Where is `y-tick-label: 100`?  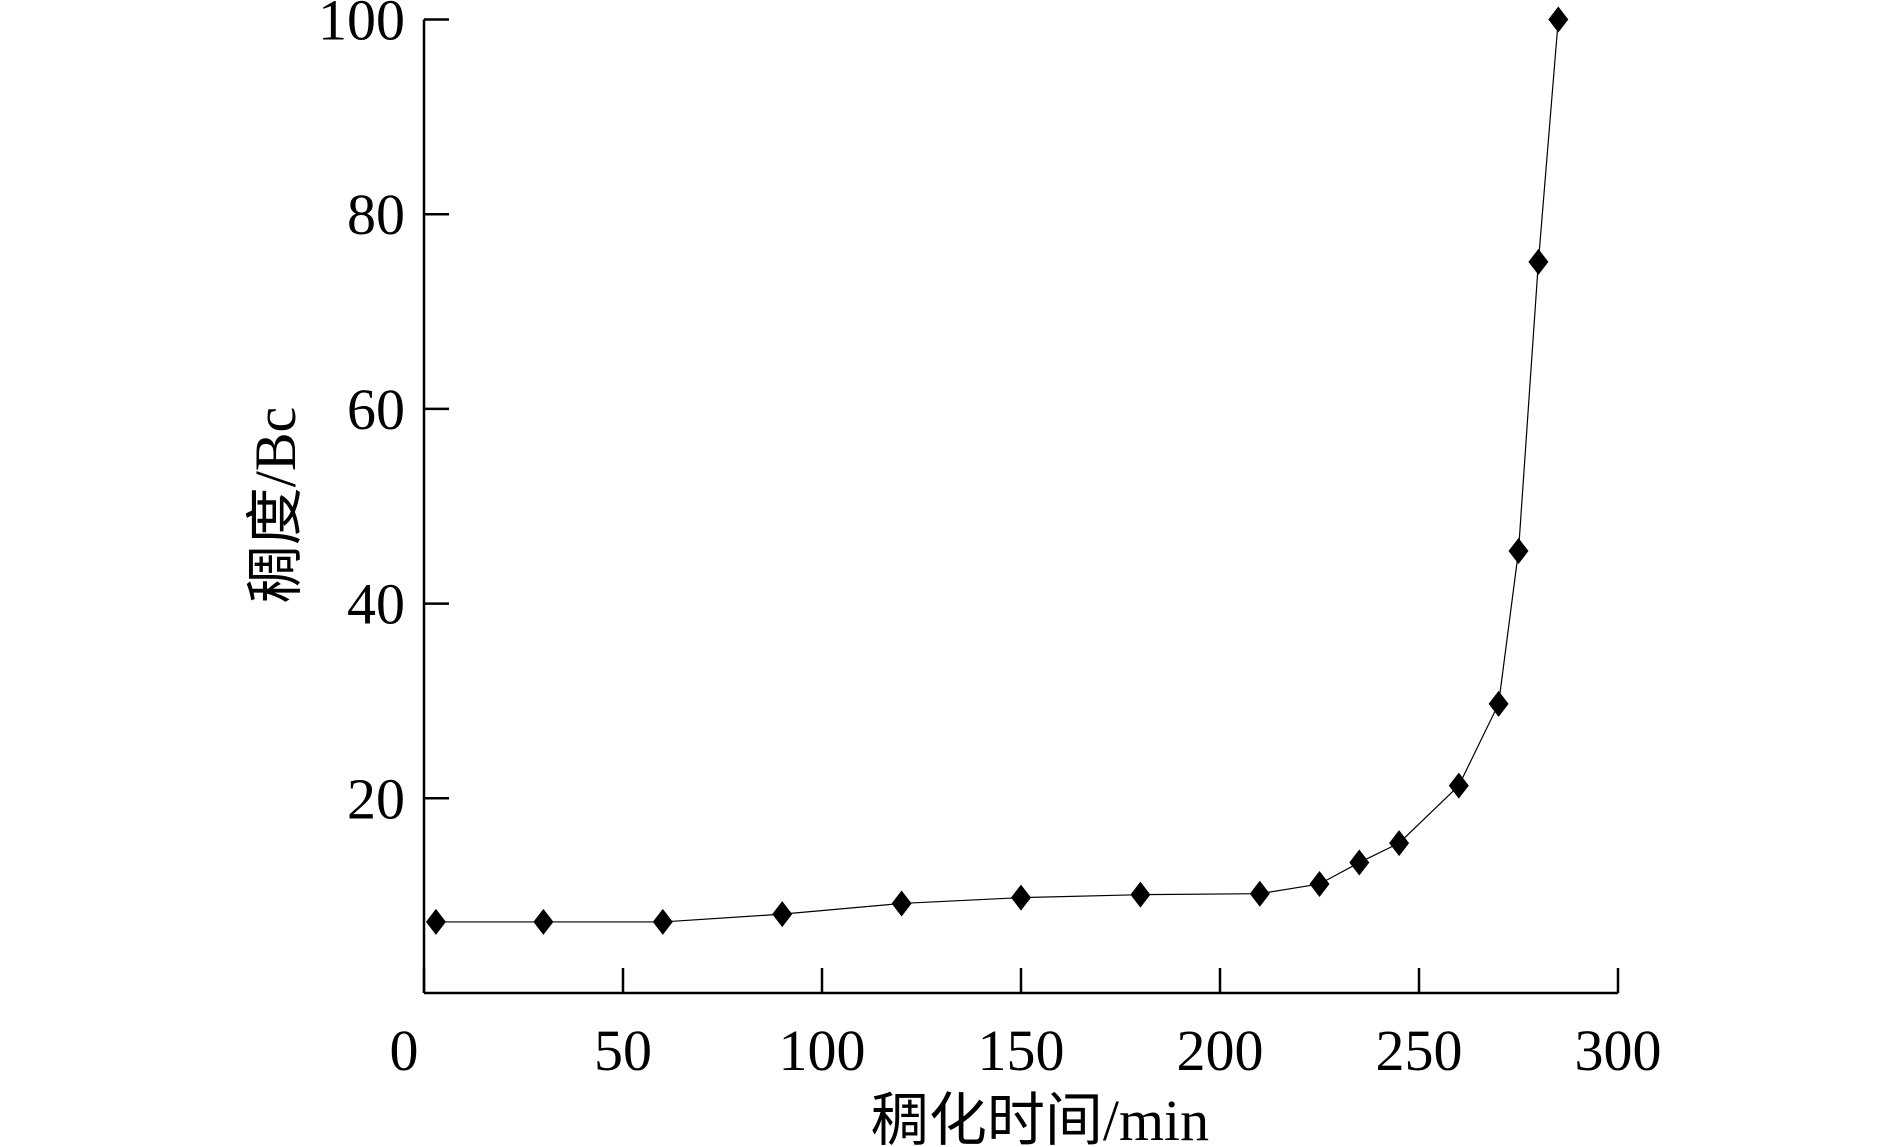 y-tick-label: 100 is located at coordinates (361, 26).